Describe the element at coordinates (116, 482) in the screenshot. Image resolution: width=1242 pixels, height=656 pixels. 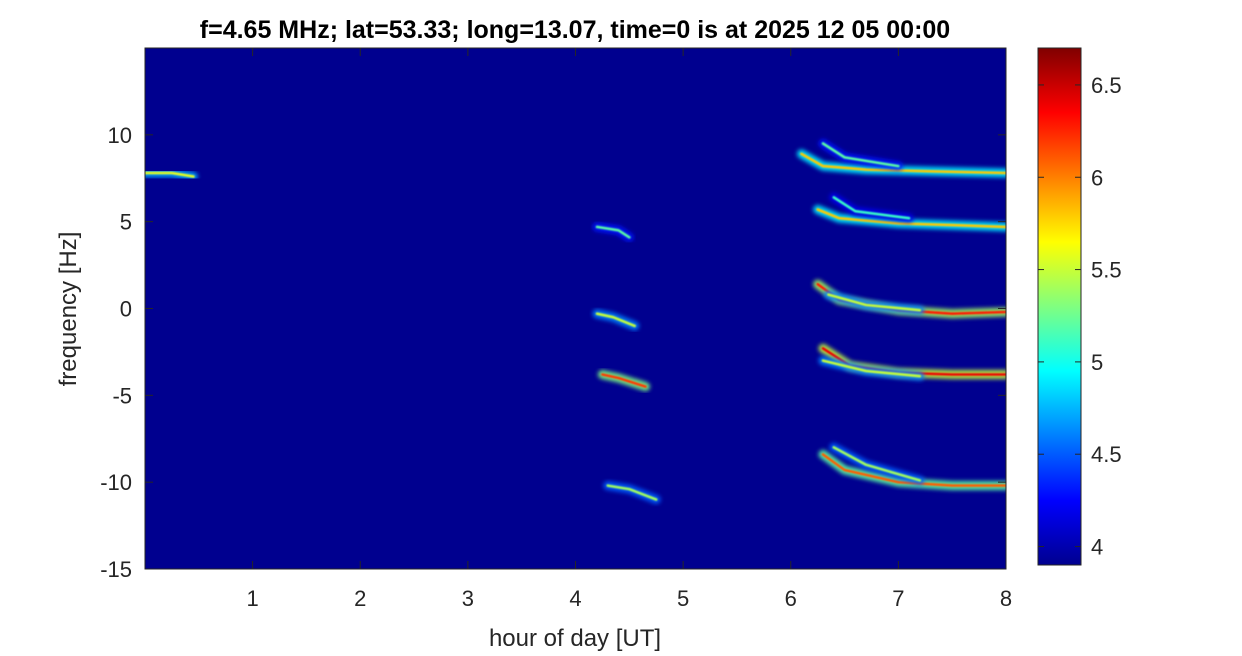
I see `y-tick-label: -10` at that location.